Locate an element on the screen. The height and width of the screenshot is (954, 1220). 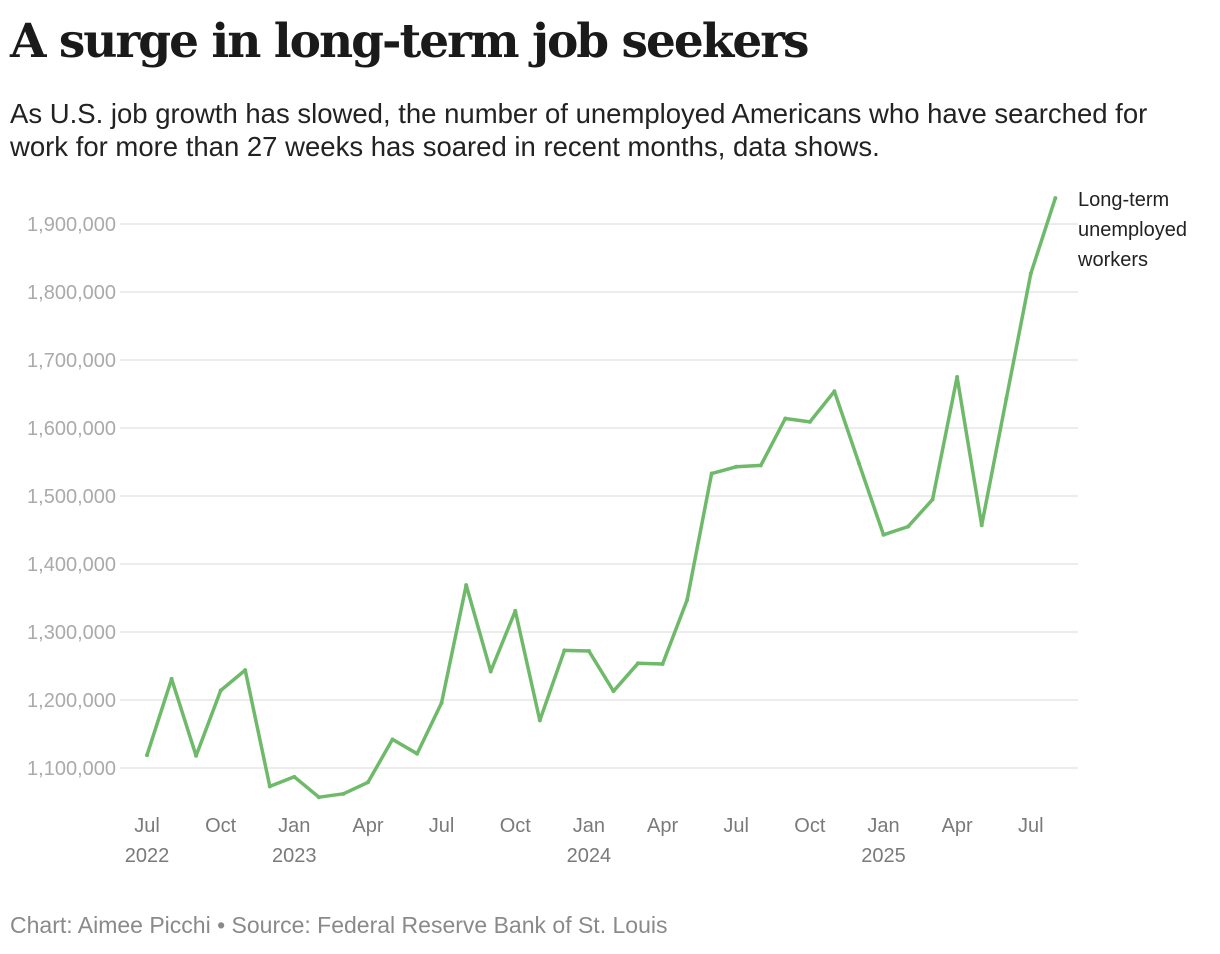
series-label-line: Long-term is located at coordinates (1123, 200).